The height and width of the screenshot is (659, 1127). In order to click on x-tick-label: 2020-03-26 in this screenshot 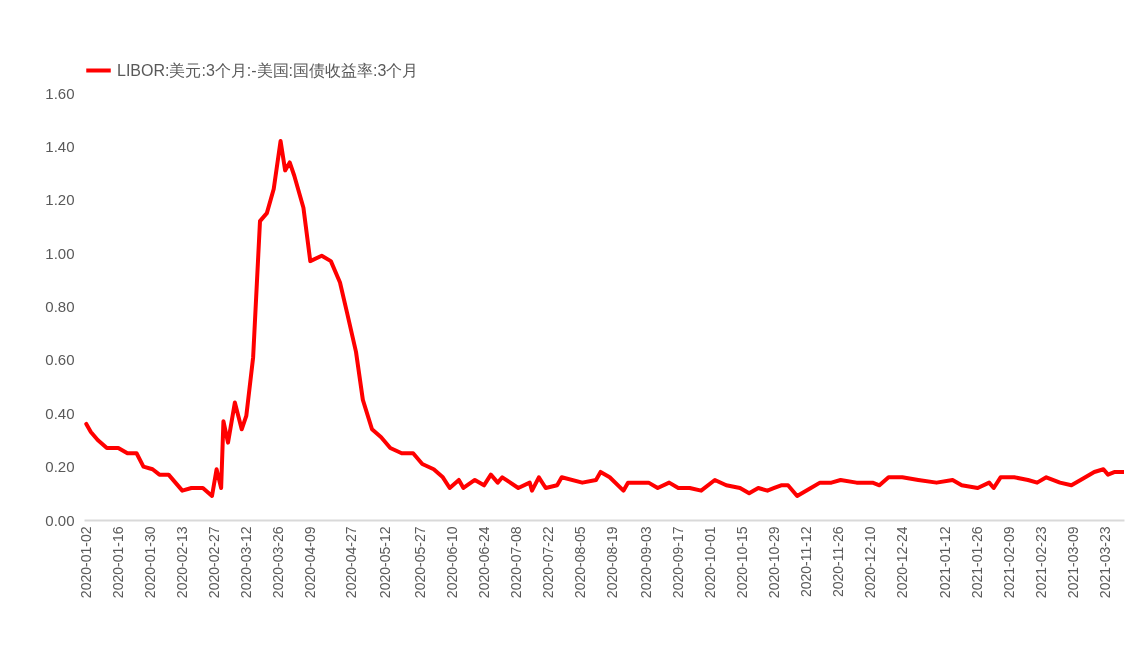, I will do `click(277, 562)`.